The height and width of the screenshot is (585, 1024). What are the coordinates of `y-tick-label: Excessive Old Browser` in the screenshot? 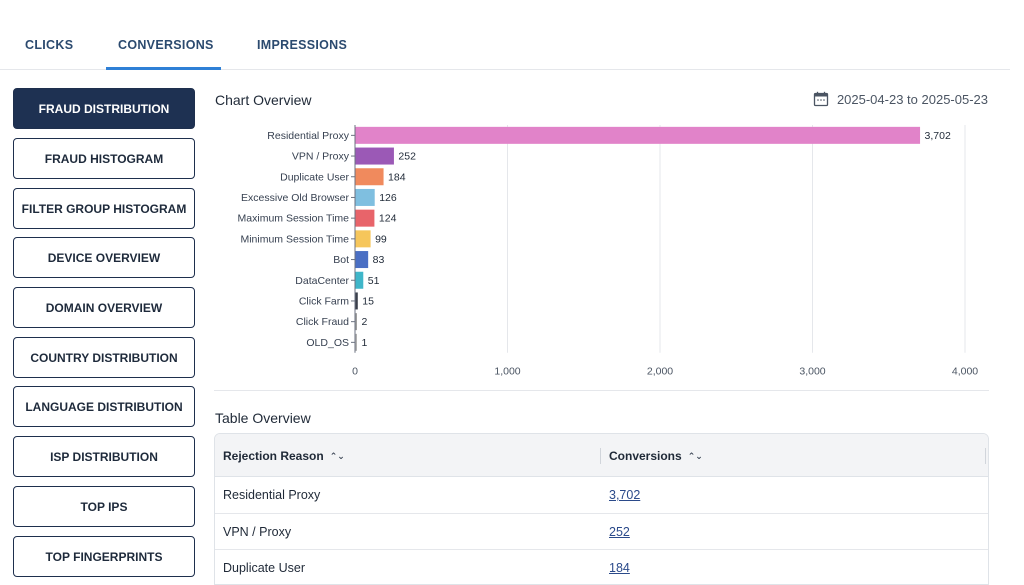 It's located at (295, 198).